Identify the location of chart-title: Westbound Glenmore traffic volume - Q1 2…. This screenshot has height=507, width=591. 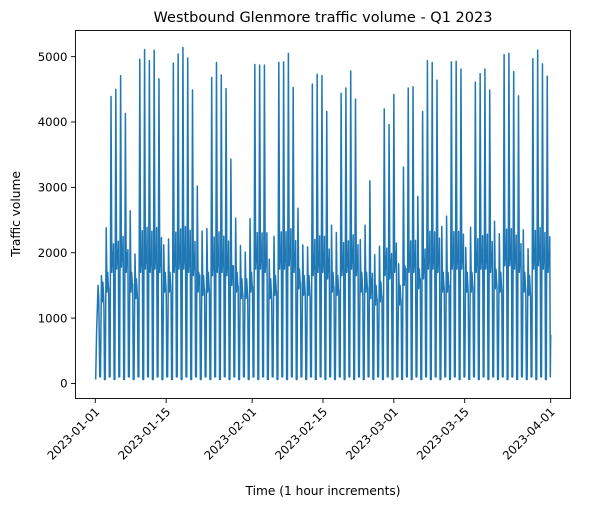
(323, 18).